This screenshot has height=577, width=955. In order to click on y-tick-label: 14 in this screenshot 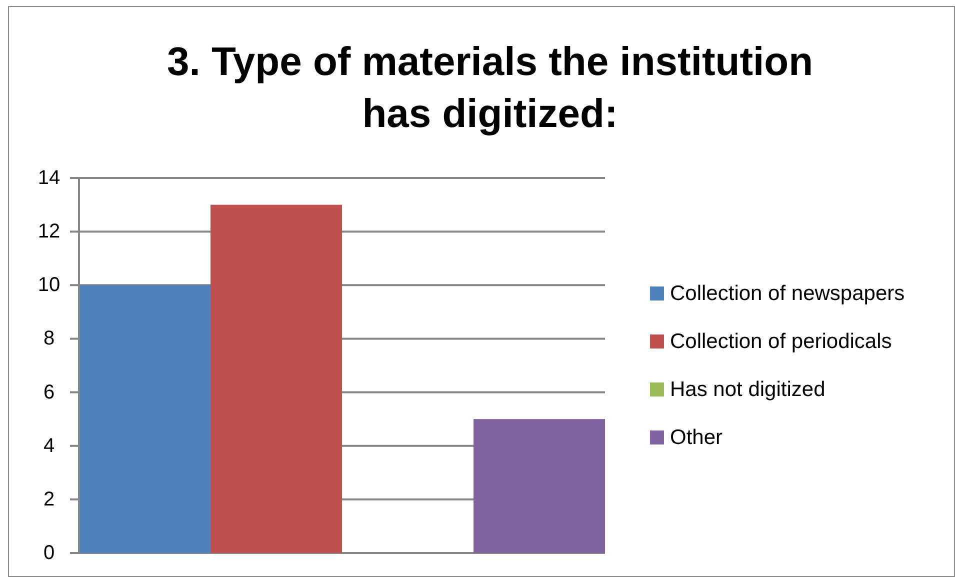, I will do `click(49, 178)`.